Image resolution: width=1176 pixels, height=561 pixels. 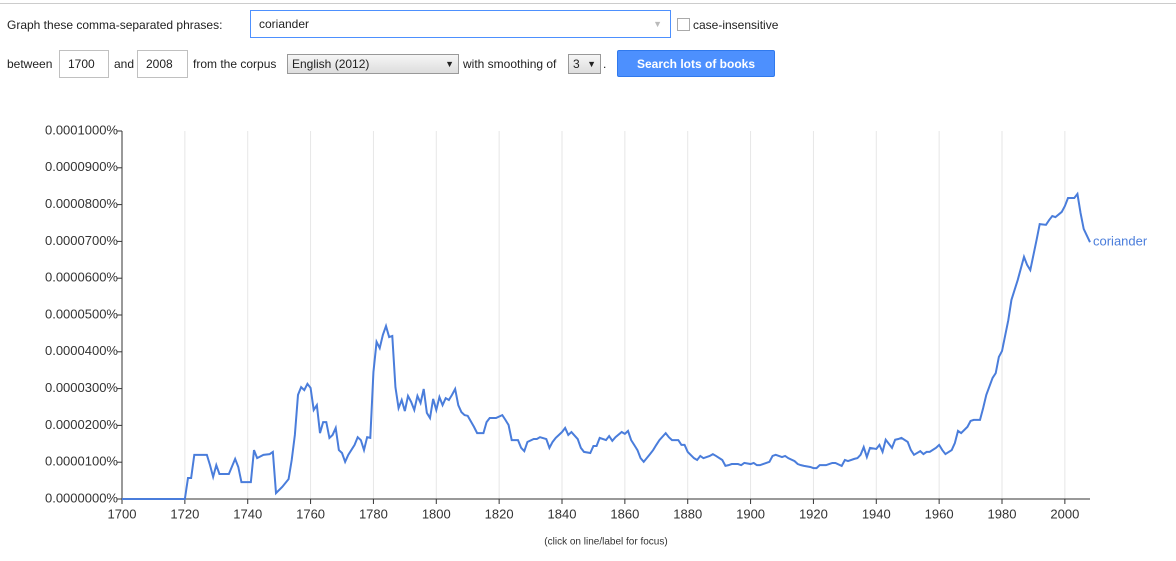 What do you see at coordinates (81, 240) in the screenshot?
I see `y-tick-label: 0.0000700%` at bounding box center [81, 240].